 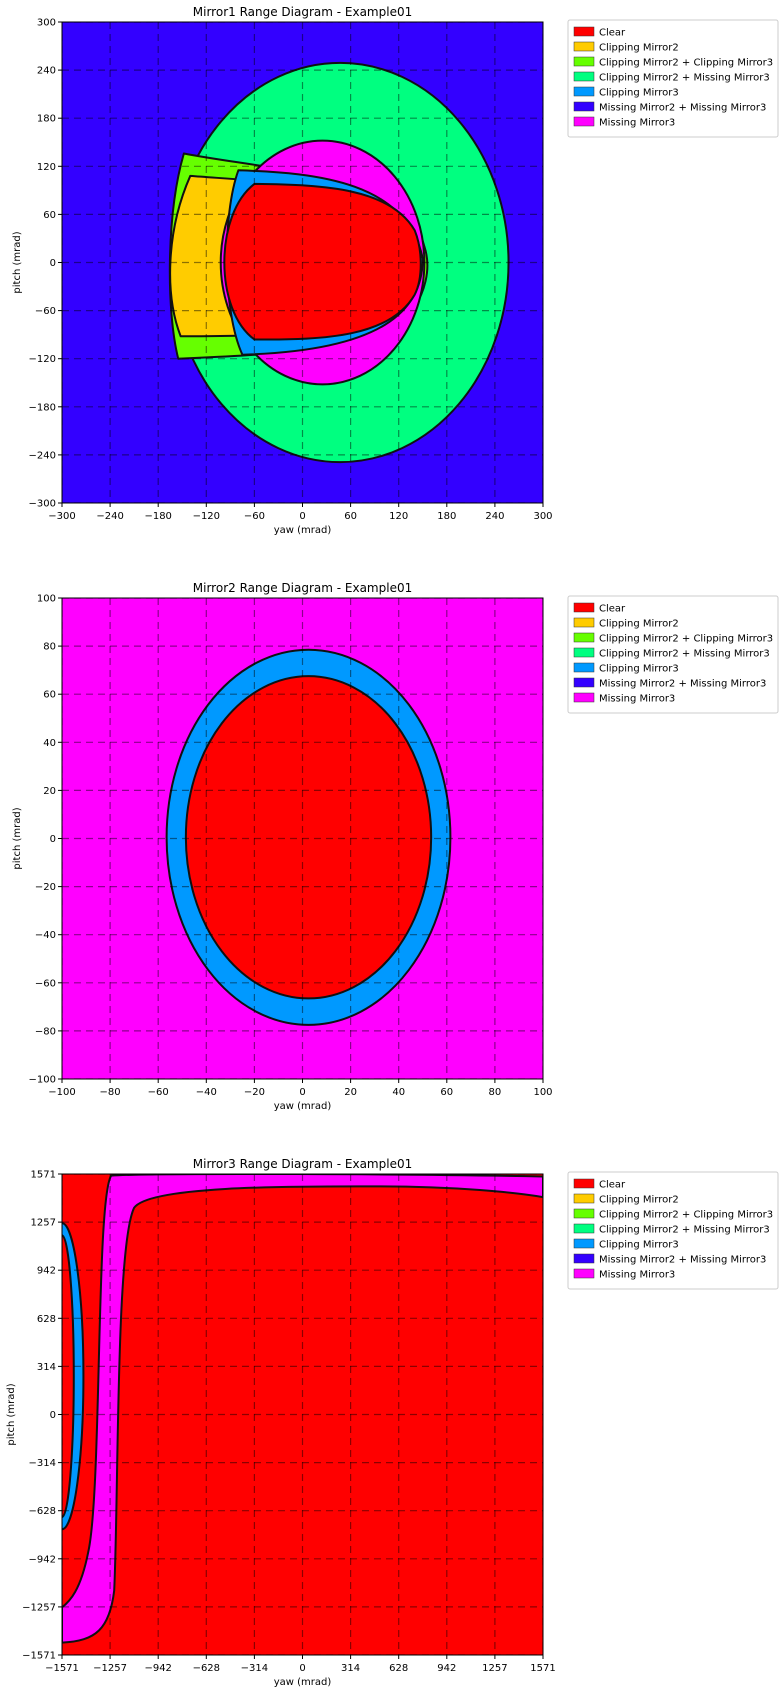 I want to click on legend-label: Clipping Mirror2 + Clipping Mirror3, so click(x=686, y=639).